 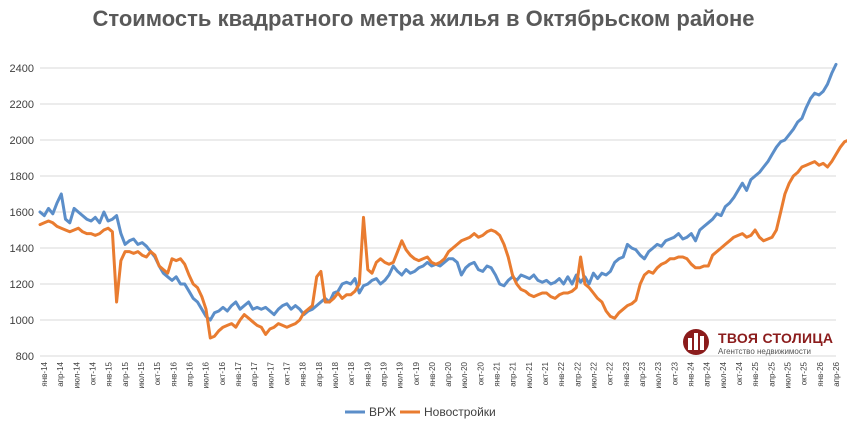 What do you see at coordinates (776, 338) in the screenshot?
I see `logo-name: ТВОЯ СТОЛИЦА` at bounding box center [776, 338].